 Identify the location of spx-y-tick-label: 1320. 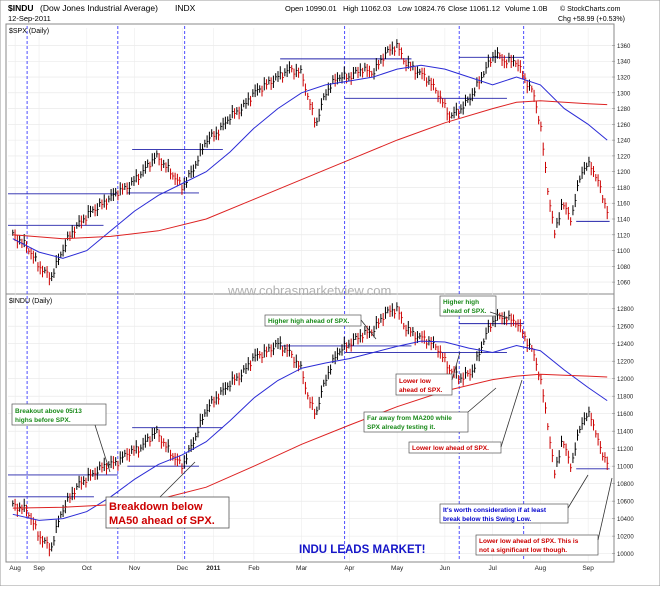
(624, 79).